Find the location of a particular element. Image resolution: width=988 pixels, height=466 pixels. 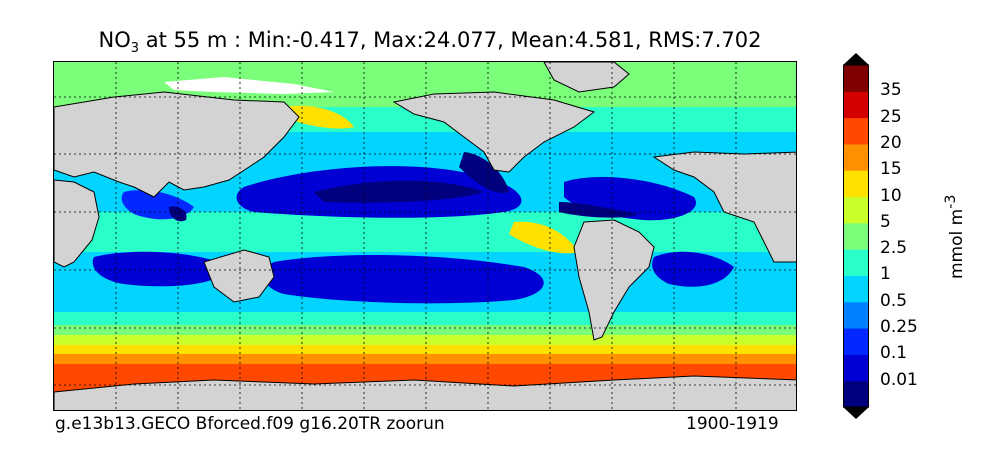

peru-upwelling is located at coordinates (544, 237).